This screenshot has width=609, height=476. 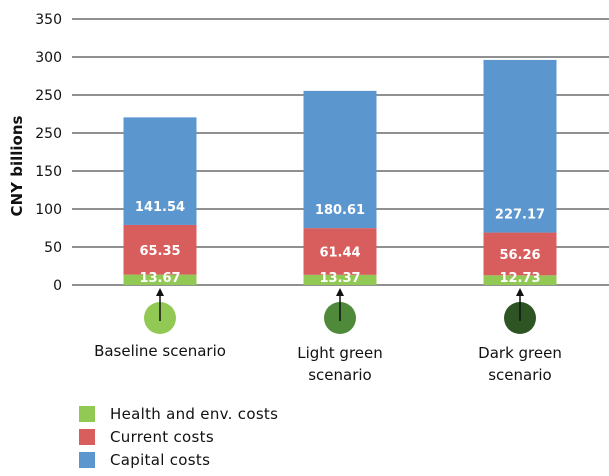 I want to click on legend-label-capital: Capital costs, so click(x=160, y=459).